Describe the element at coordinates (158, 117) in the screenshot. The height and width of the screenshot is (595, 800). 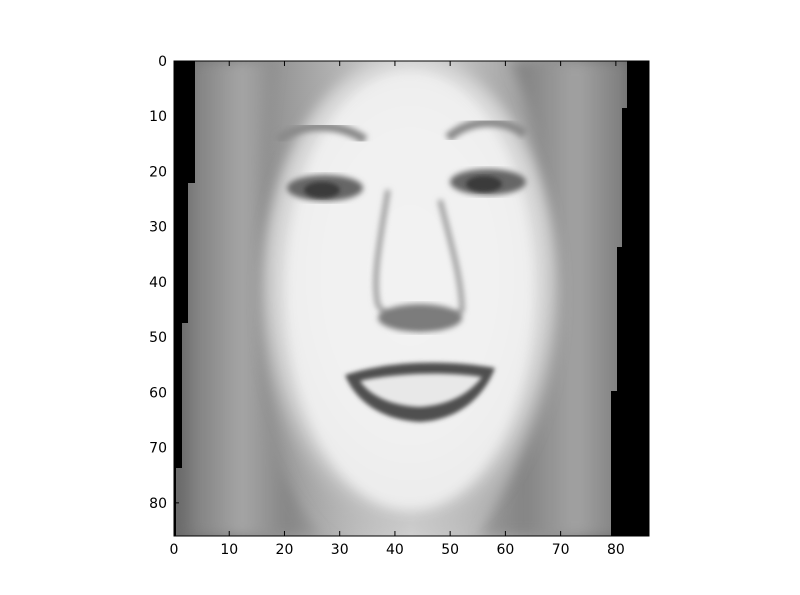
I see `y-tick-label: 10` at that location.